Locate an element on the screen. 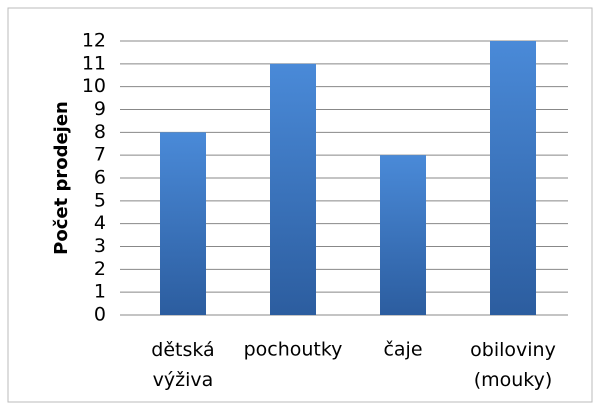 The width and height of the screenshot is (593, 407). y-tick-label: 8 is located at coordinates (100, 132).